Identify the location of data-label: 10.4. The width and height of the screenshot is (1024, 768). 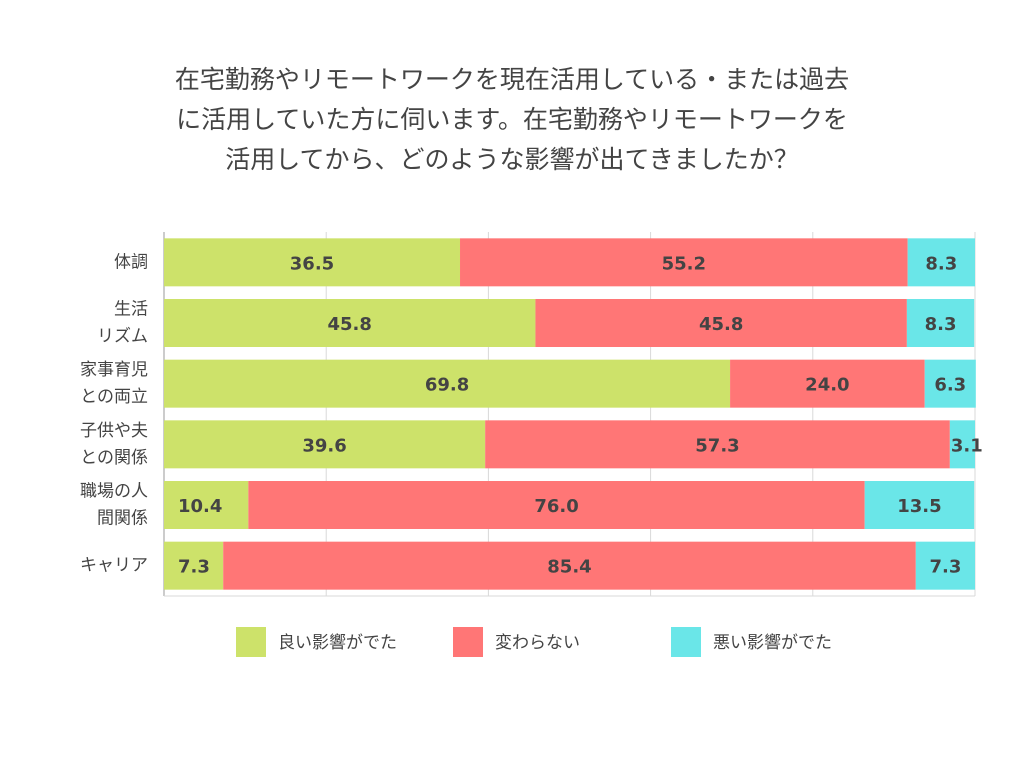
(200, 506).